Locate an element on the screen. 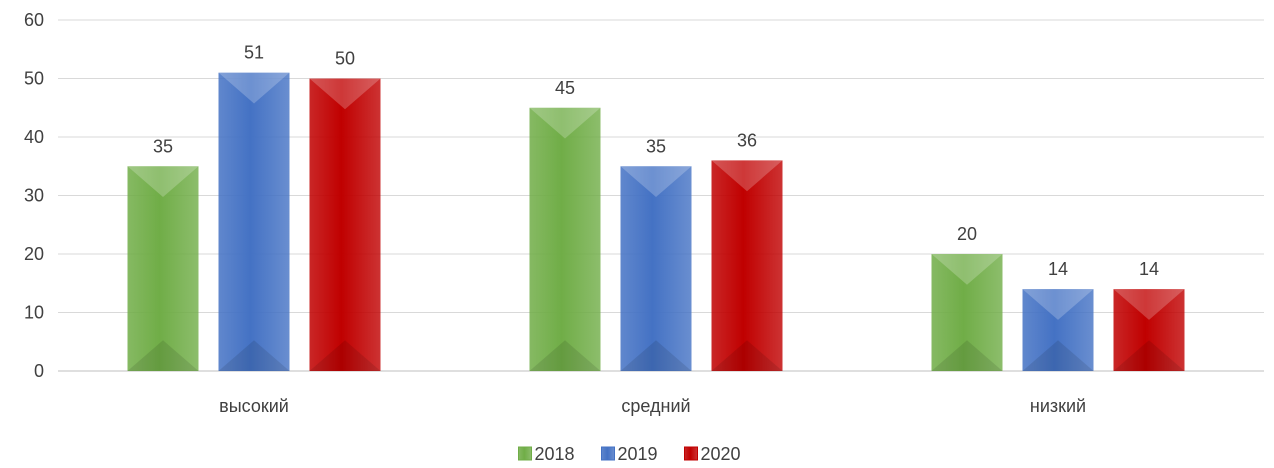 The width and height of the screenshot is (1274, 468). legend-label: 2019 is located at coordinates (638, 453).